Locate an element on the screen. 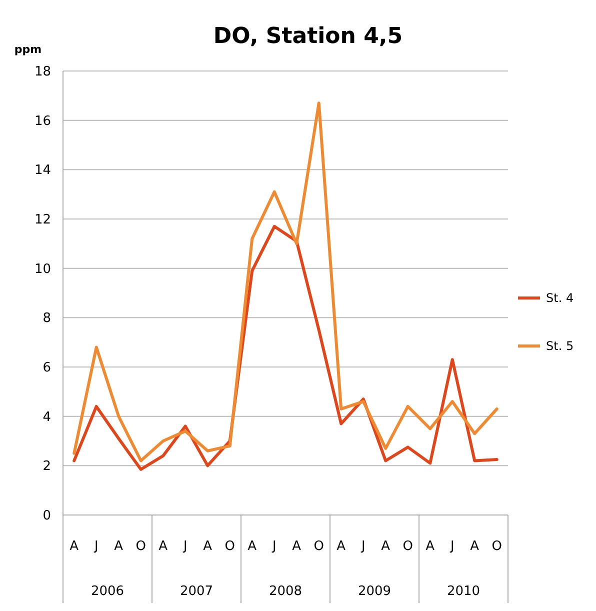 This screenshot has height=611, width=596. text: 2010 is located at coordinates (463, 591).